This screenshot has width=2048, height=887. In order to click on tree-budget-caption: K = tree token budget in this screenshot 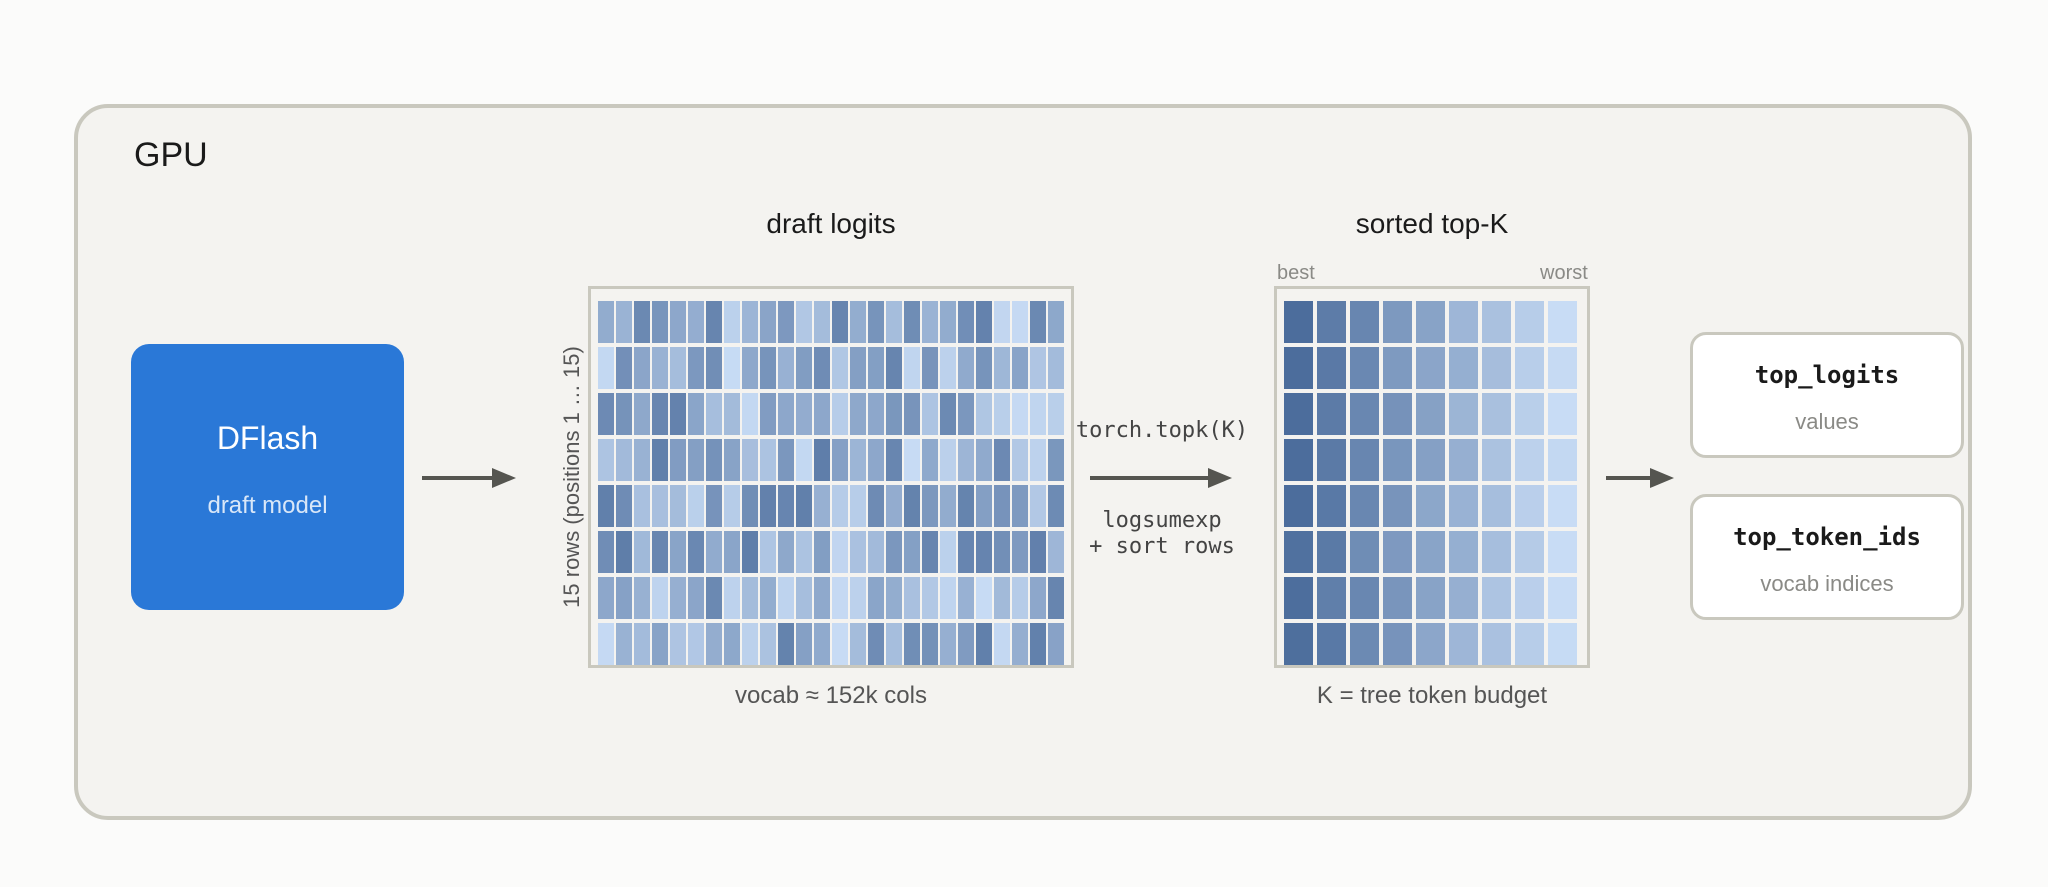, I will do `click(1432, 695)`.